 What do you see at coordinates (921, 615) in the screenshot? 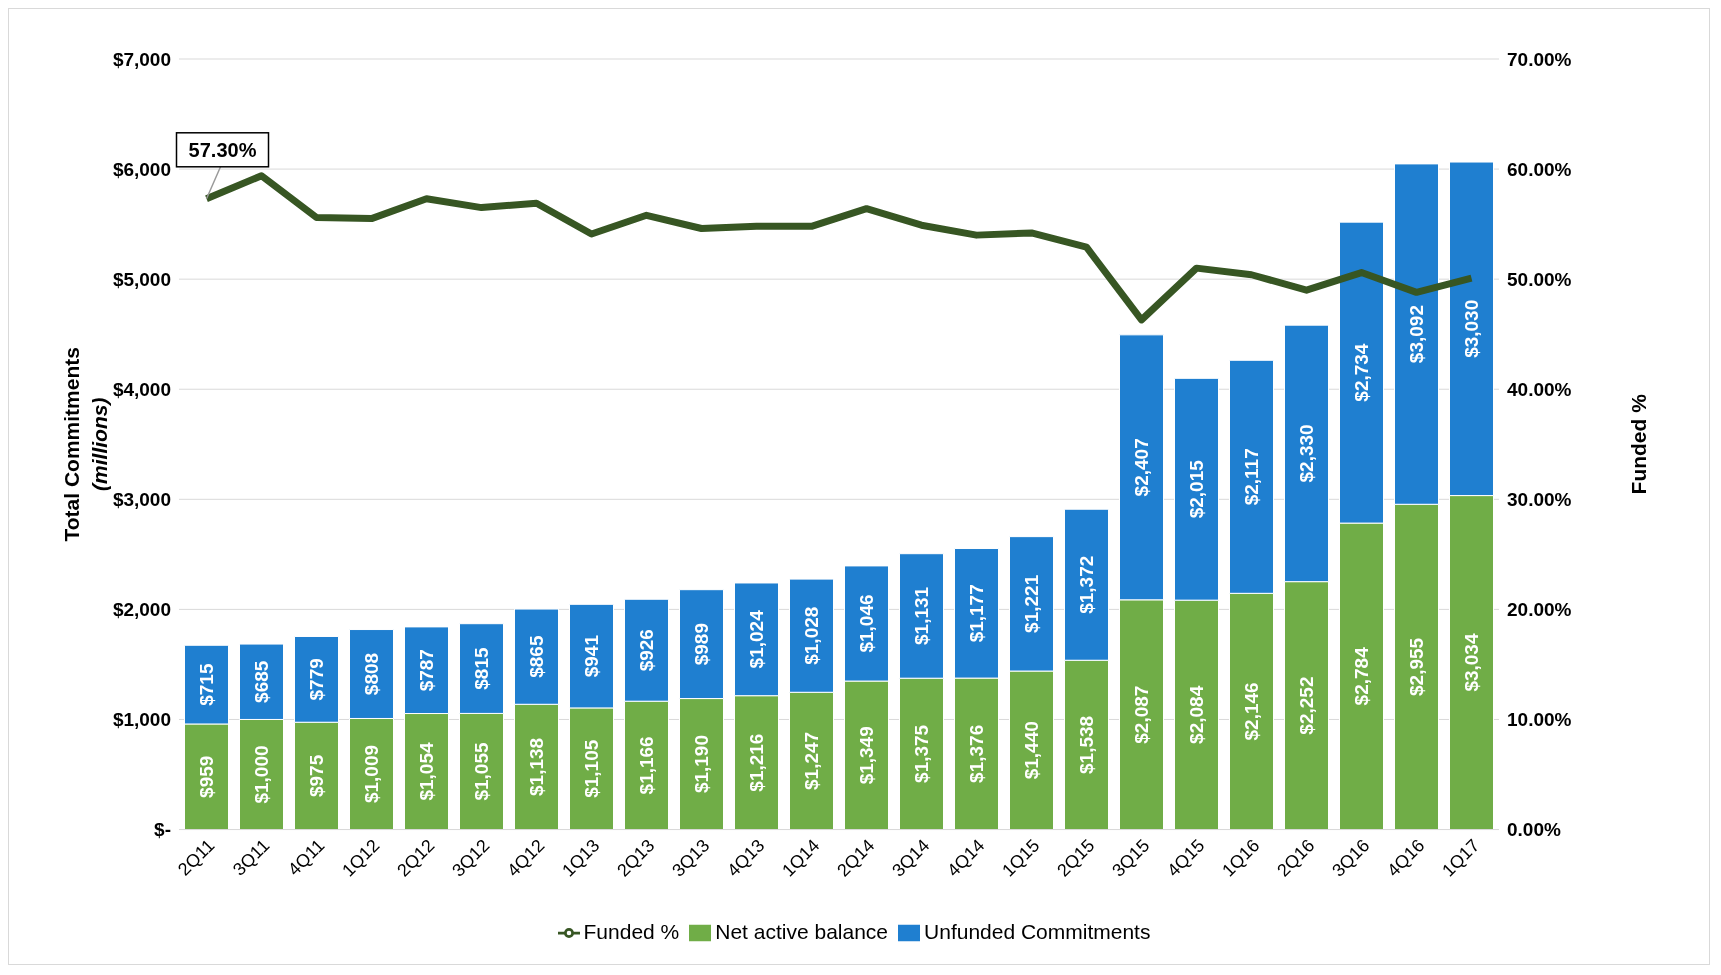
I see `data-label: $1,131` at bounding box center [921, 615].